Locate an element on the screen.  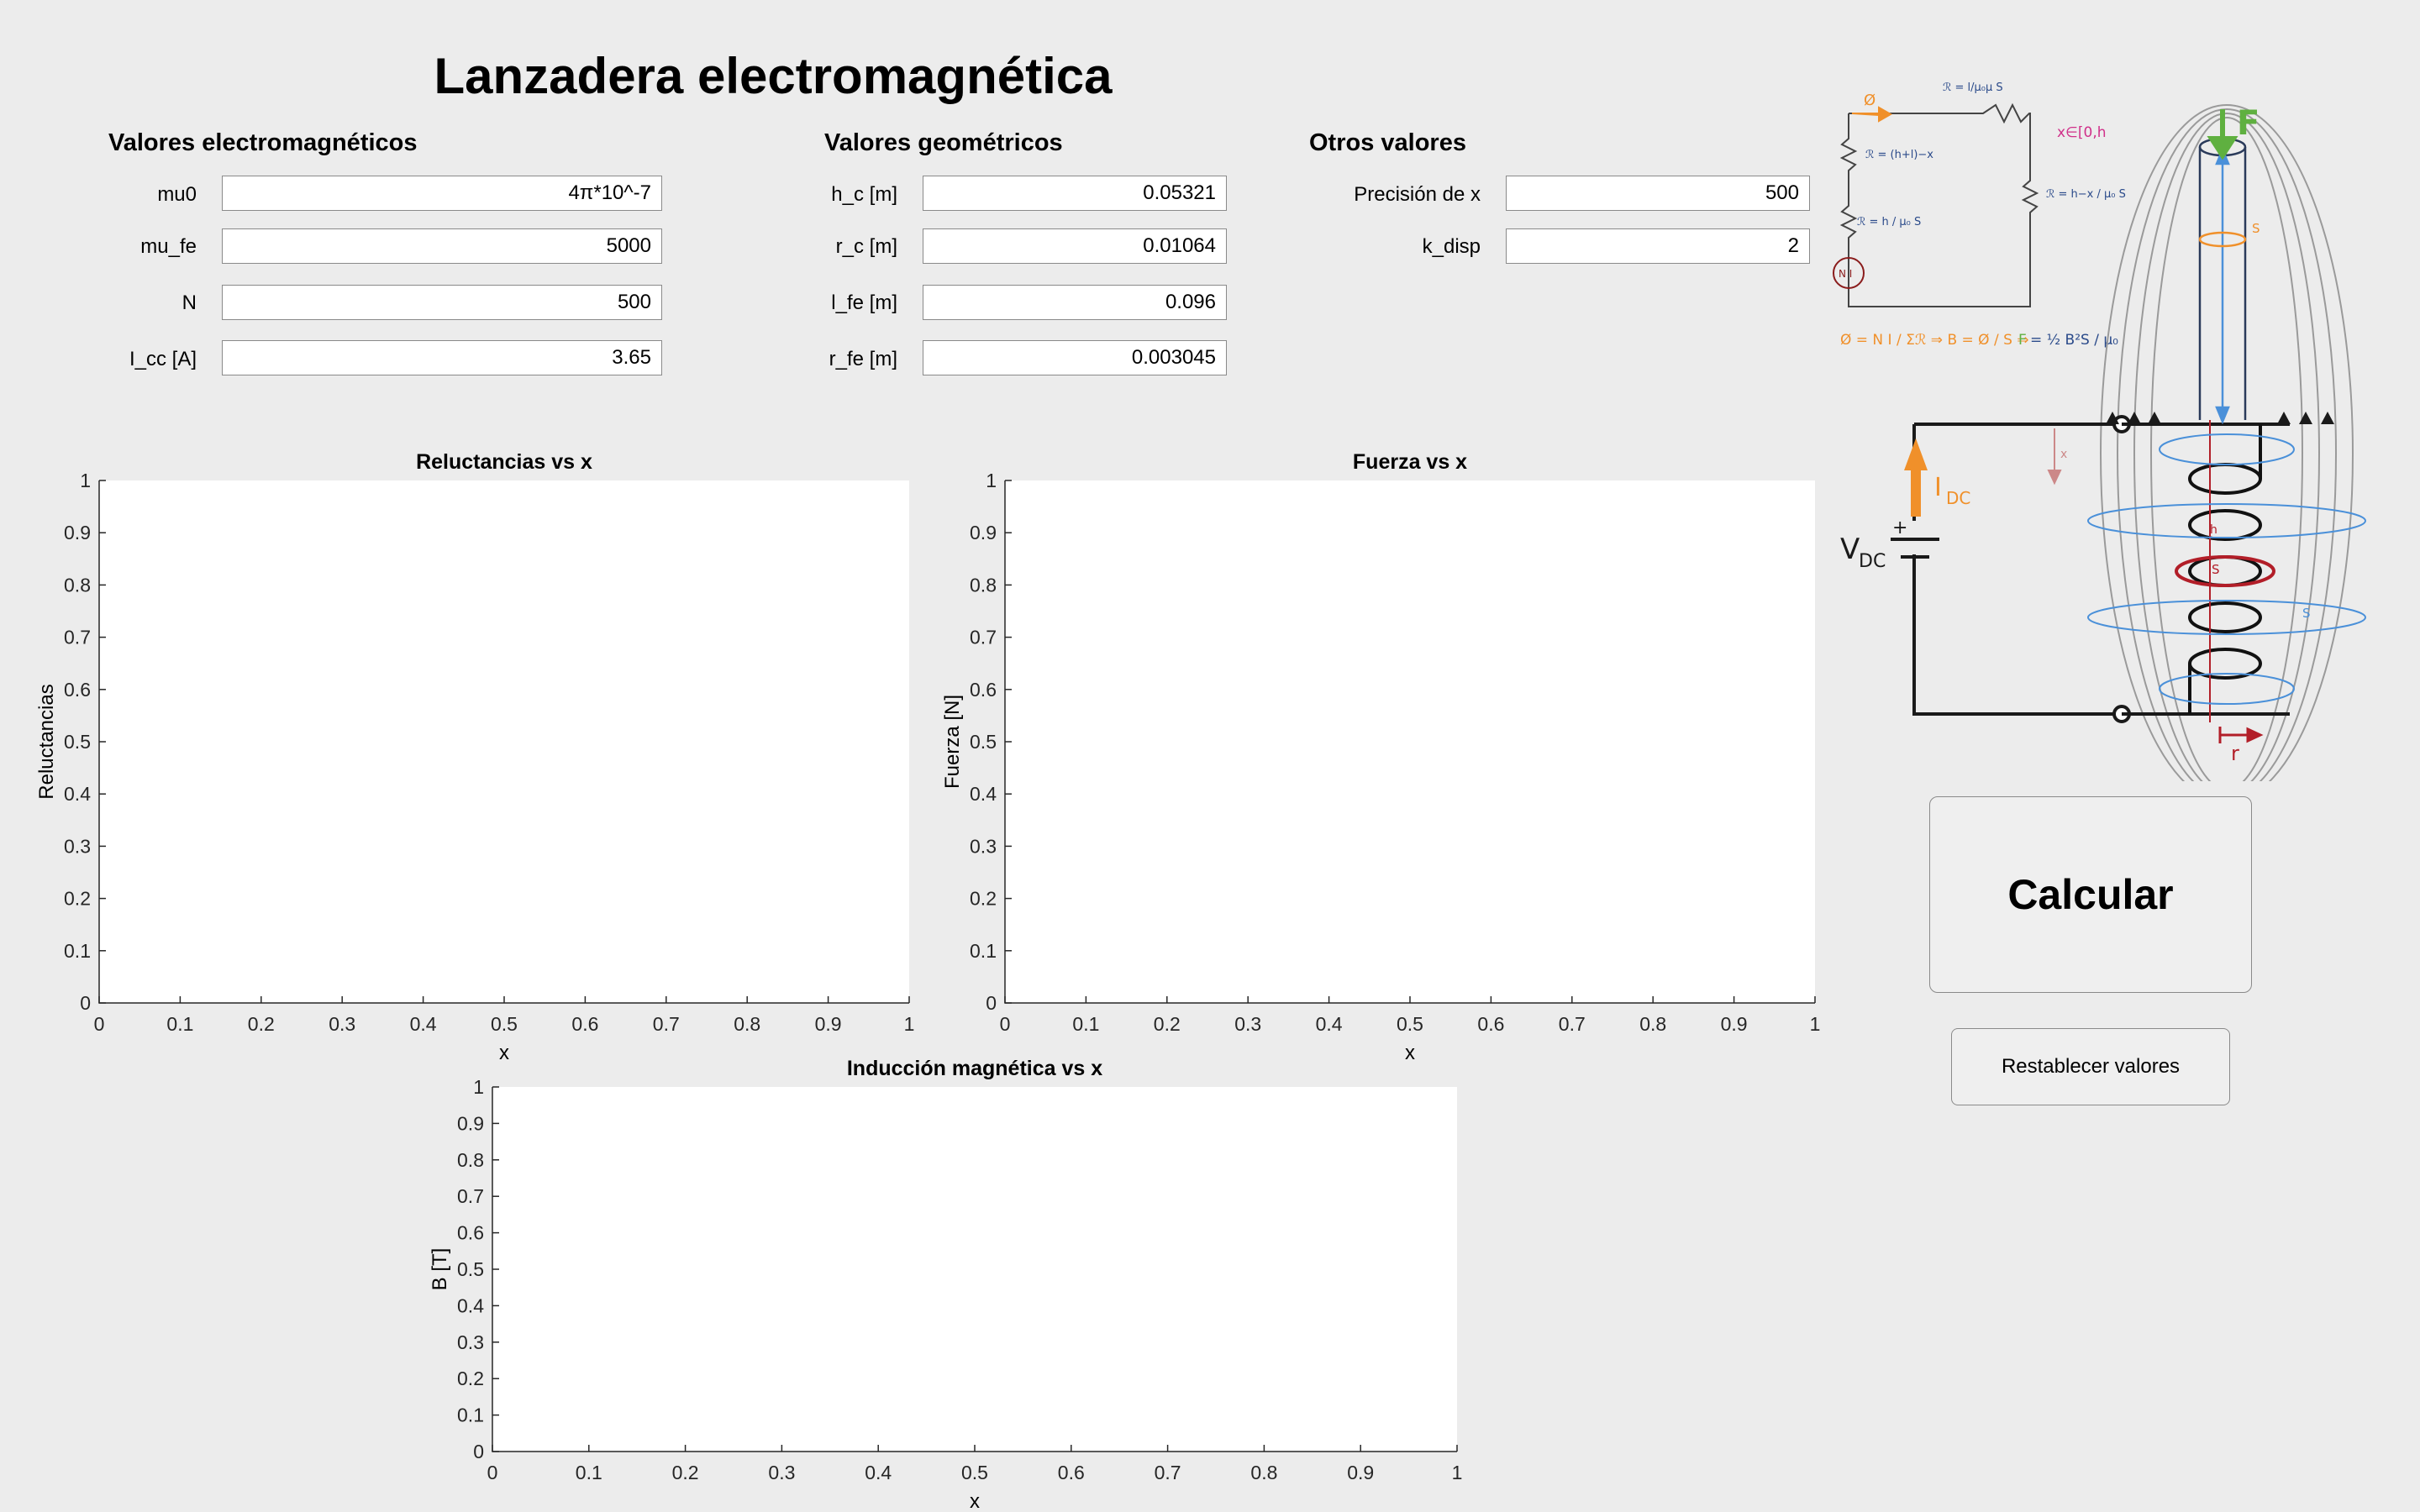
svg-text: ℛ = (h+l)−x is located at coordinates (1899, 155).